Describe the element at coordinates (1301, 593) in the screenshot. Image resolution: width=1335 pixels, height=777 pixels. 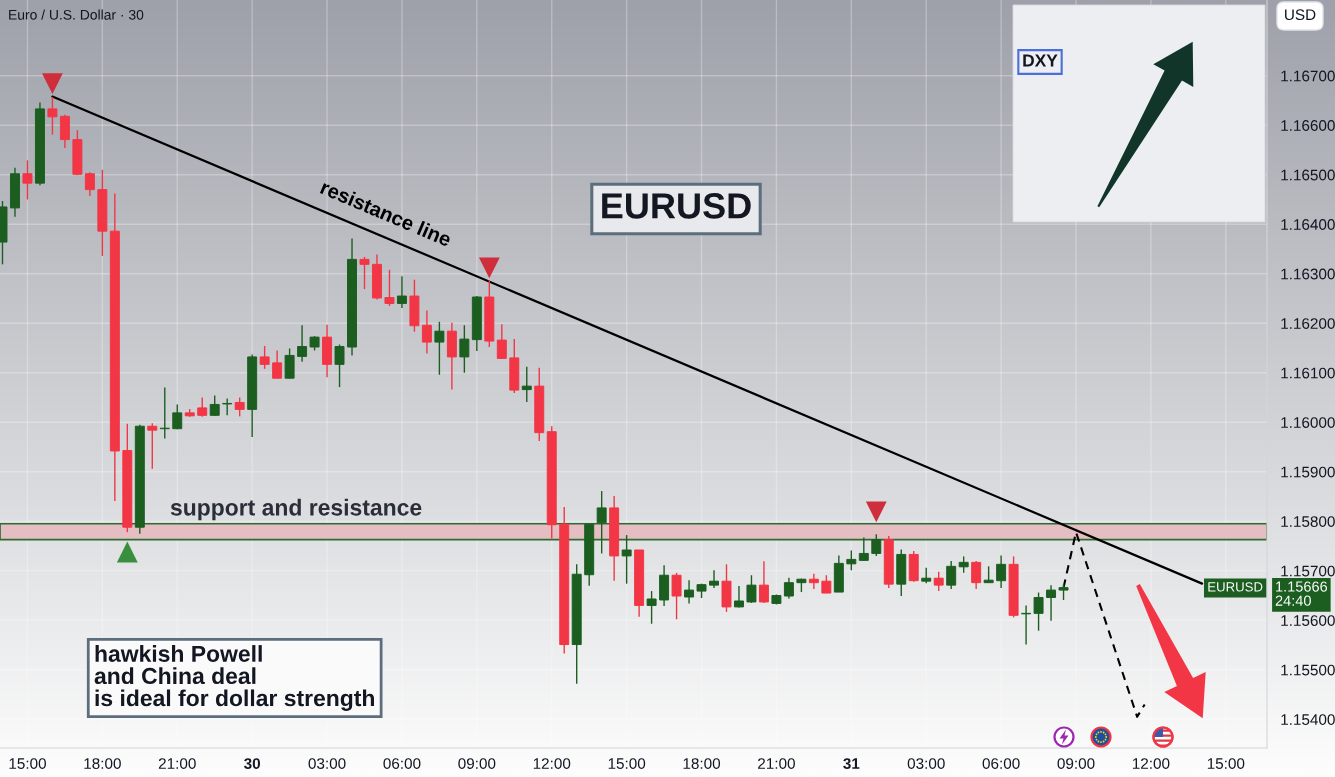
I see `text: 1.15666 24:40` at that location.